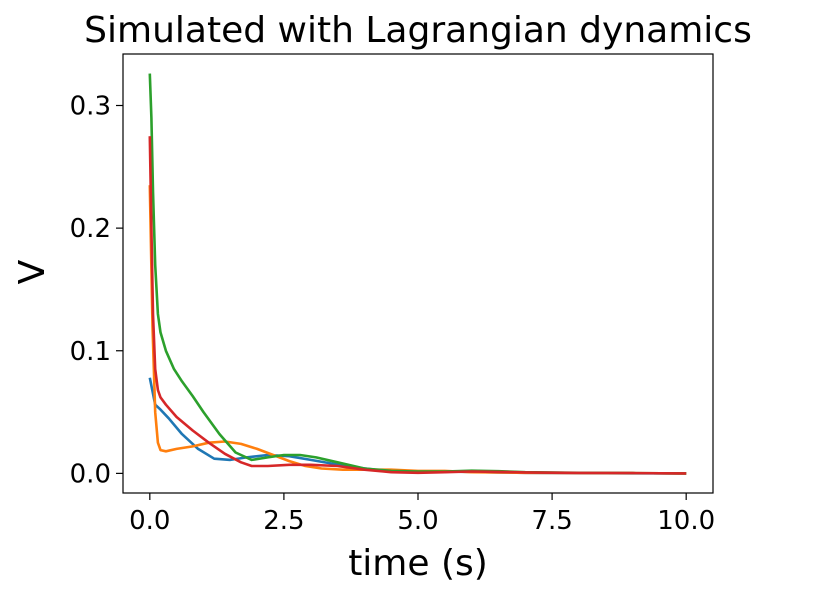 The image size is (814, 596). Describe the element at coordinates (417, 521) in the screenshot. I see `x-tick-label: 5.0` at that location.